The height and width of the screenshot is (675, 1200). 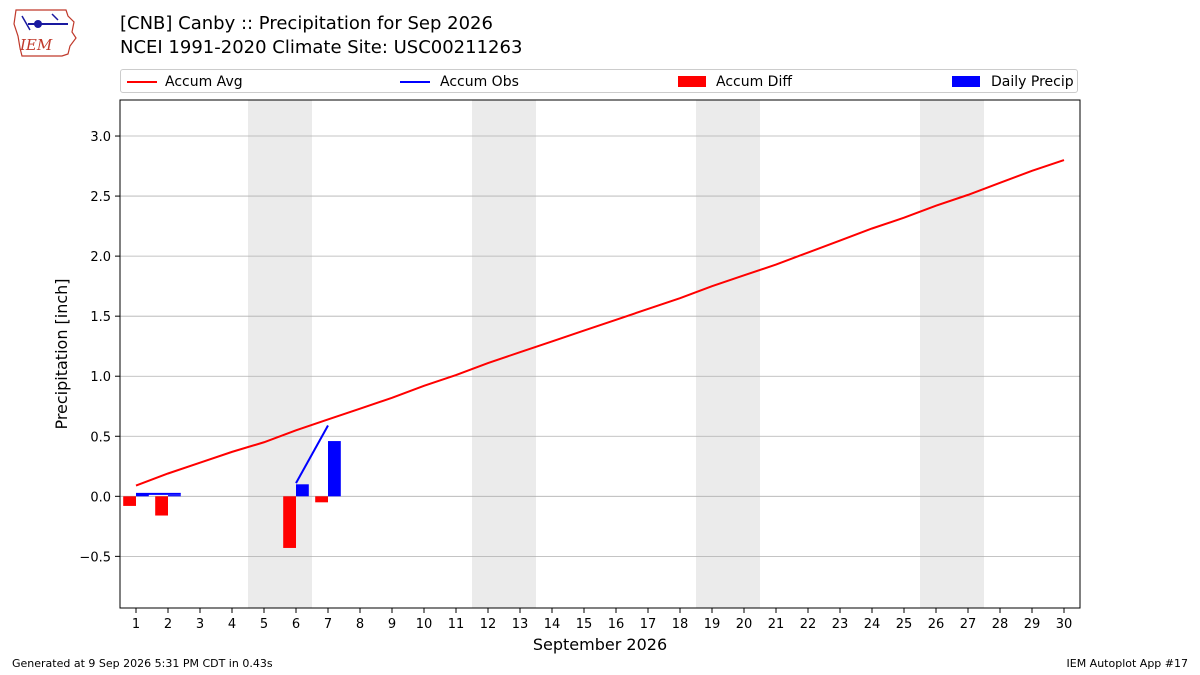 What do you see at coordinates (100, 437) in the screenshot?
I see `y-tick-label: 0.5` at bounding box center [100, 437].